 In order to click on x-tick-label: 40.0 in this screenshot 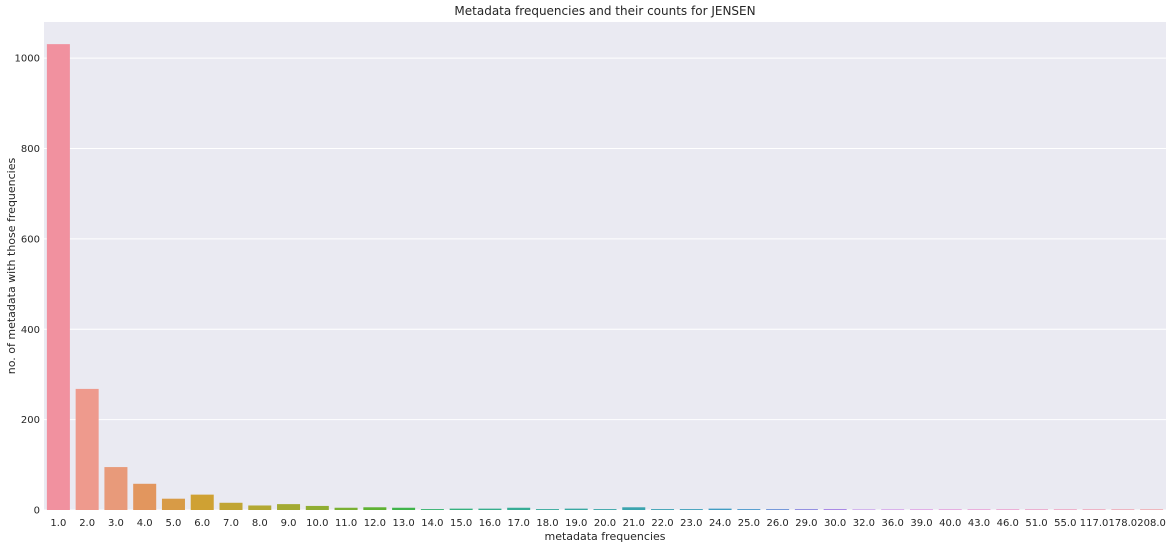, I will do `click(950, 523)`.